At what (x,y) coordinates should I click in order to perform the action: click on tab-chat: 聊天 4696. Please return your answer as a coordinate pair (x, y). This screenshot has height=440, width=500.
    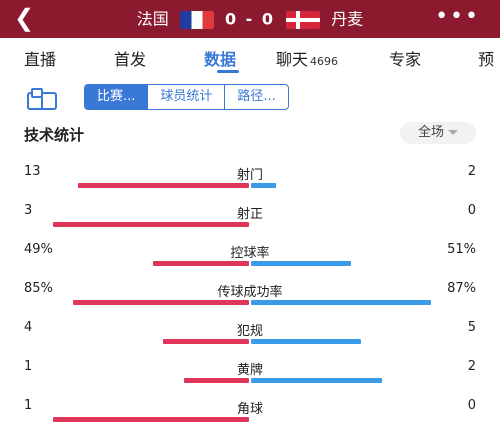
    Looking at the image, I should click on (307, 59).